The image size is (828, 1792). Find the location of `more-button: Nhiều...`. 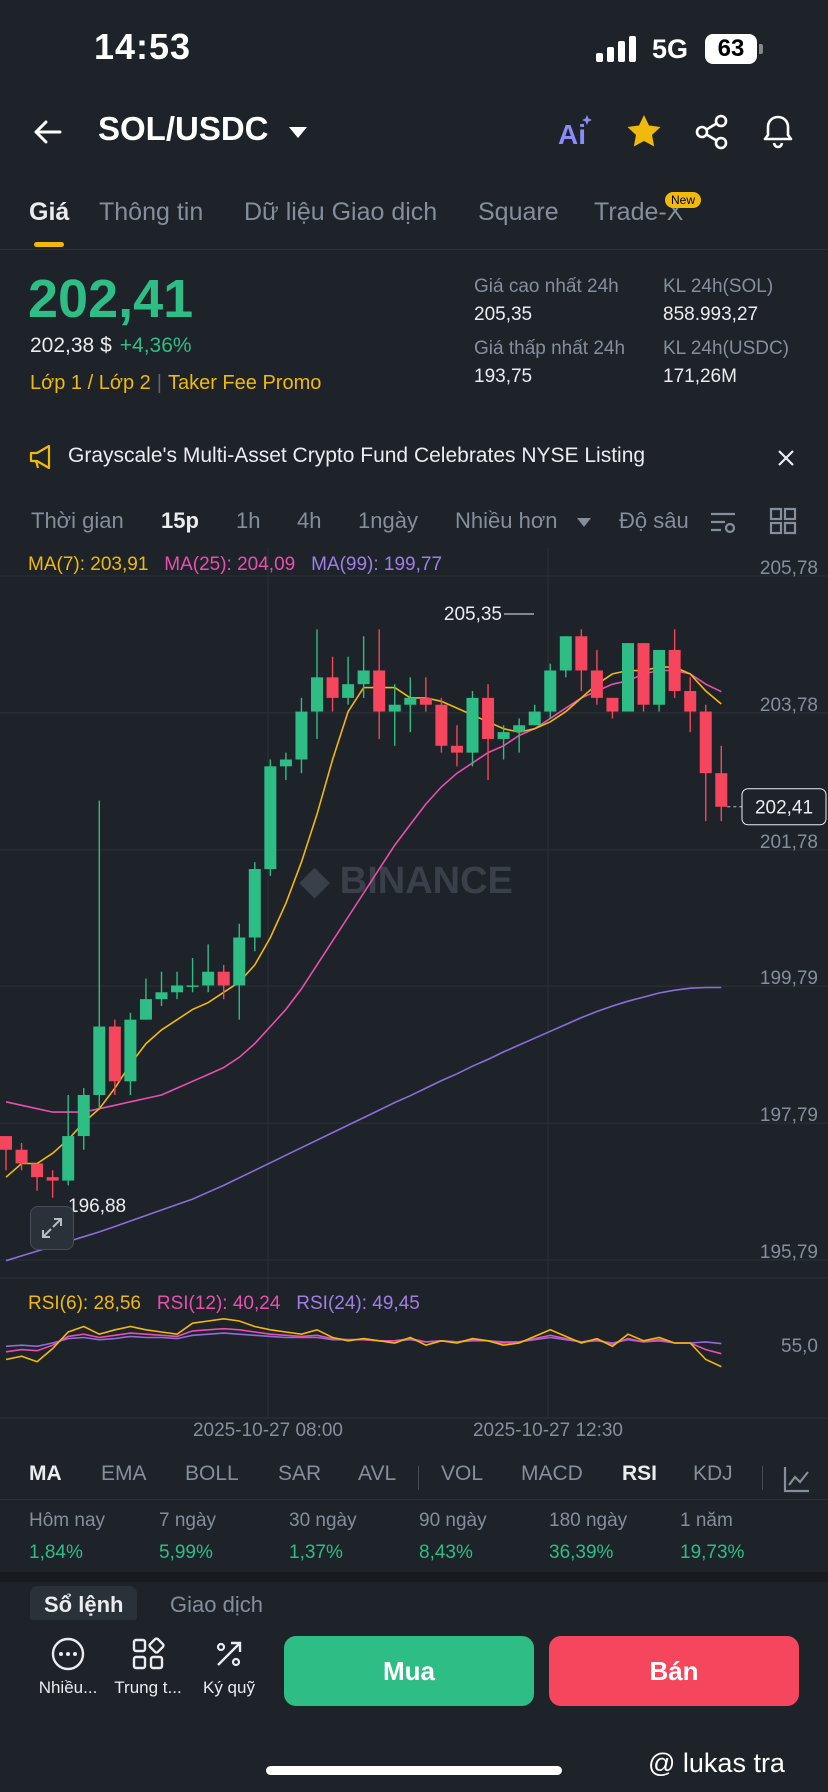

more-button: Nhiều... is located at coordinates (68, 1667).